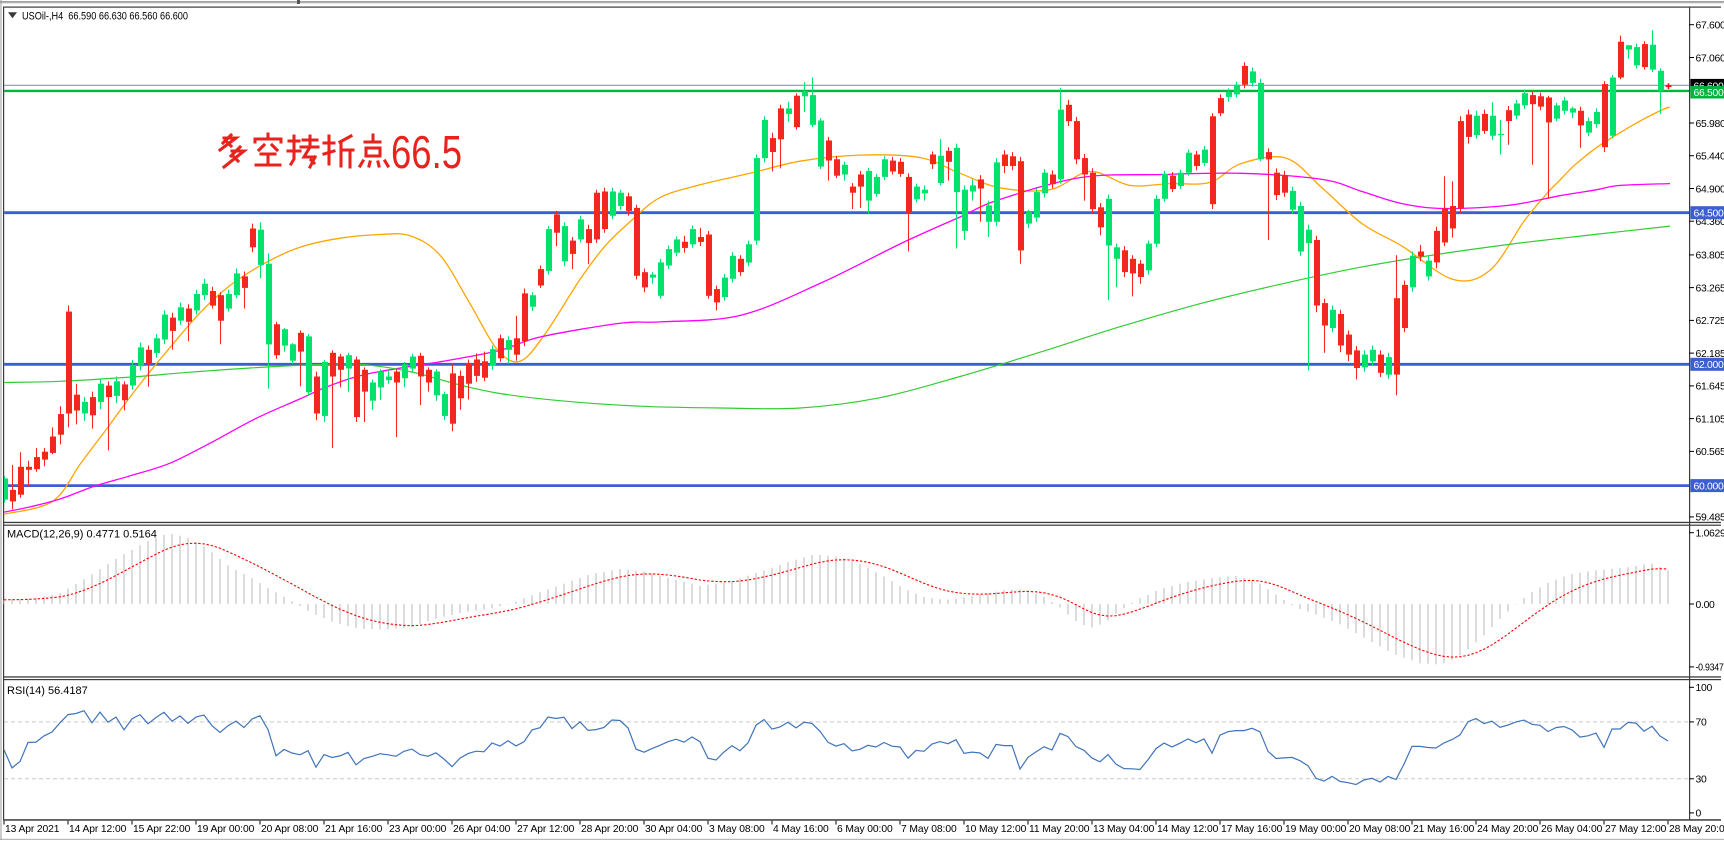  What do you see at coordinates (426, 152) in the screenshot?
I see `svg-text: 66.5` at bounding box center [426, 152].